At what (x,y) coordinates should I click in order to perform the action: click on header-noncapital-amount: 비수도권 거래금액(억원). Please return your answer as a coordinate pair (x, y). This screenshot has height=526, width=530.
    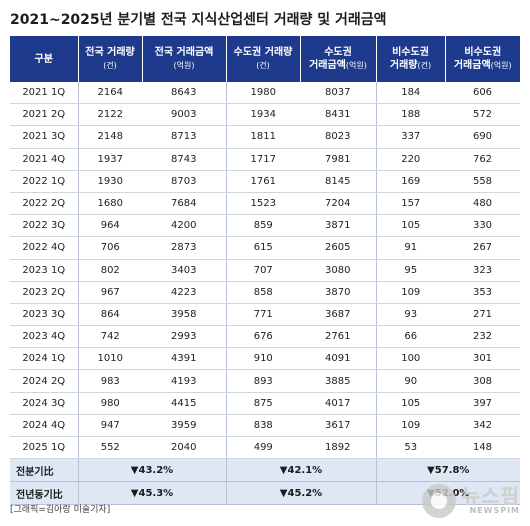
    Looking at the image, I should click on (482, 59).